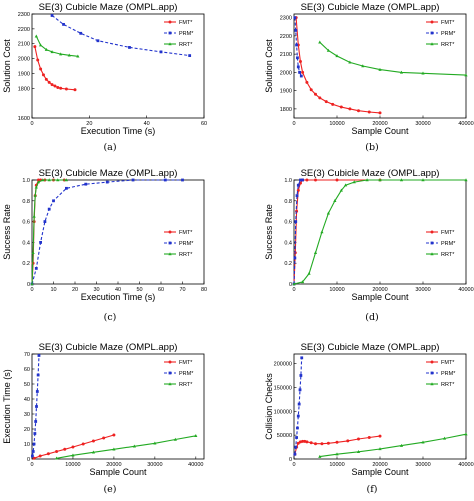 The image size is (474, 501). Describe the element at coordinates (286, 19) in the screenshot. I see `y-tick-label: 2300` at that location.